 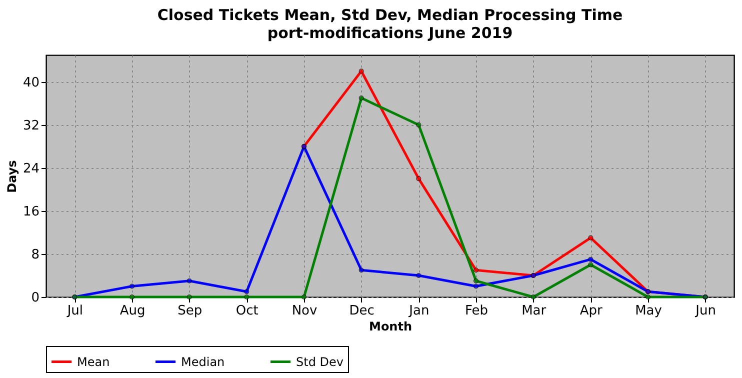 I want to click on x-tick-label: May, so click(x=648, y=311).